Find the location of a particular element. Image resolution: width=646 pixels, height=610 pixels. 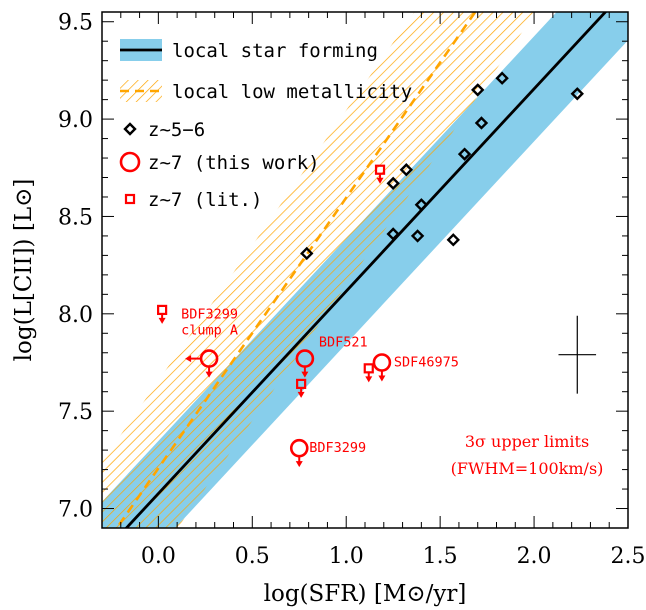

legend-label: z~7 (this work) is located at coordinates (234, 163).